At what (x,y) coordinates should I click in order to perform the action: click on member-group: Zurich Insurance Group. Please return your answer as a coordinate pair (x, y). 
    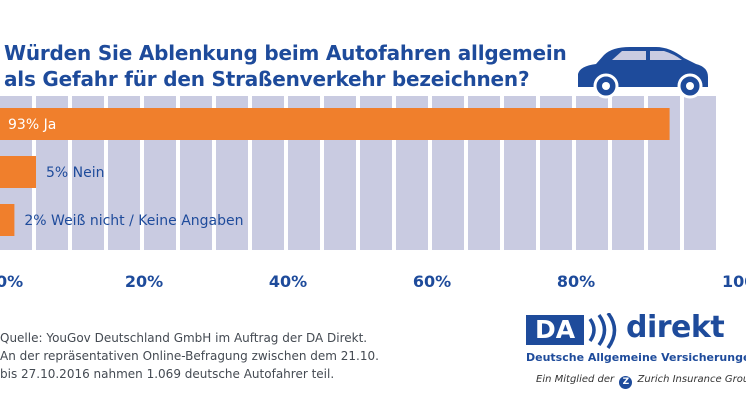
    Looking at the image, I should click on (691, 379).